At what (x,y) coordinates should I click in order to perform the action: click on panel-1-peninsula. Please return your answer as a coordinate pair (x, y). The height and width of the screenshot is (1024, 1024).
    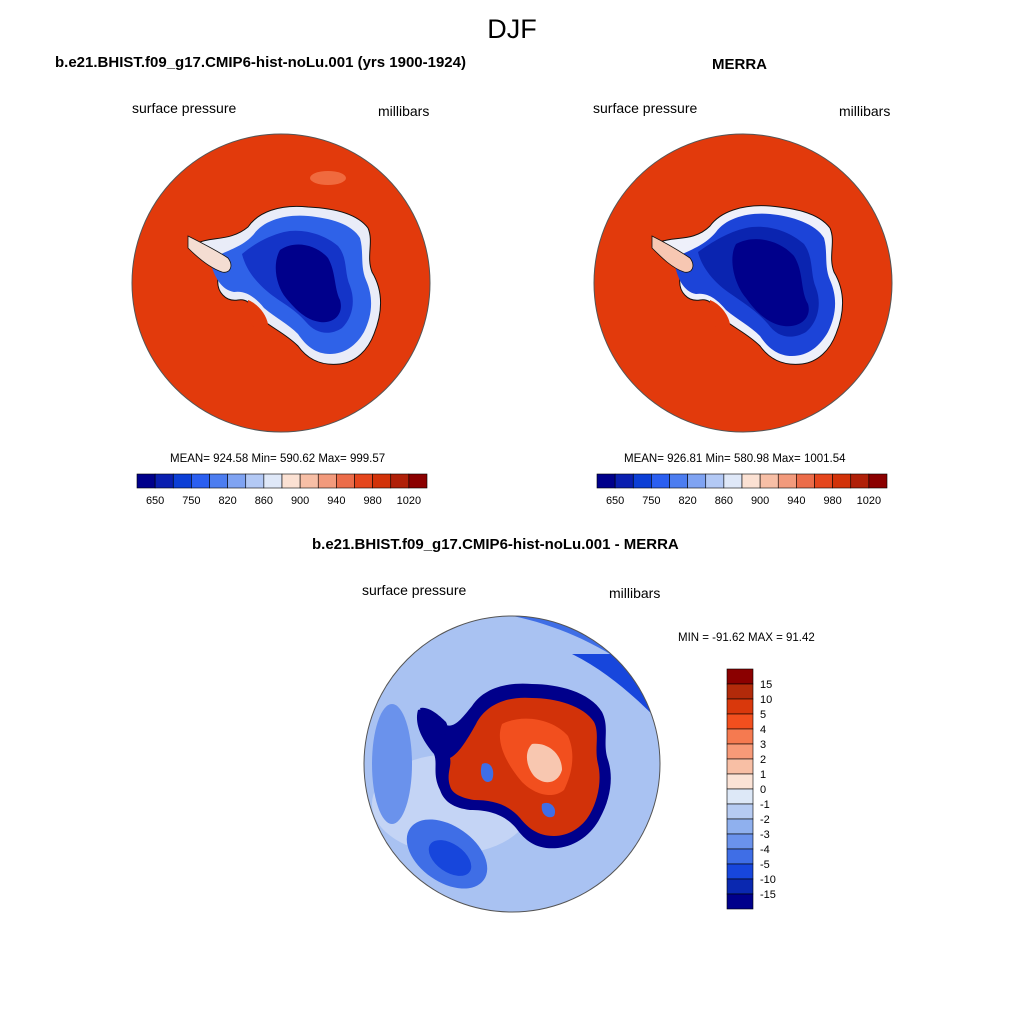
    Looking at the image, I should click on (209, 254).